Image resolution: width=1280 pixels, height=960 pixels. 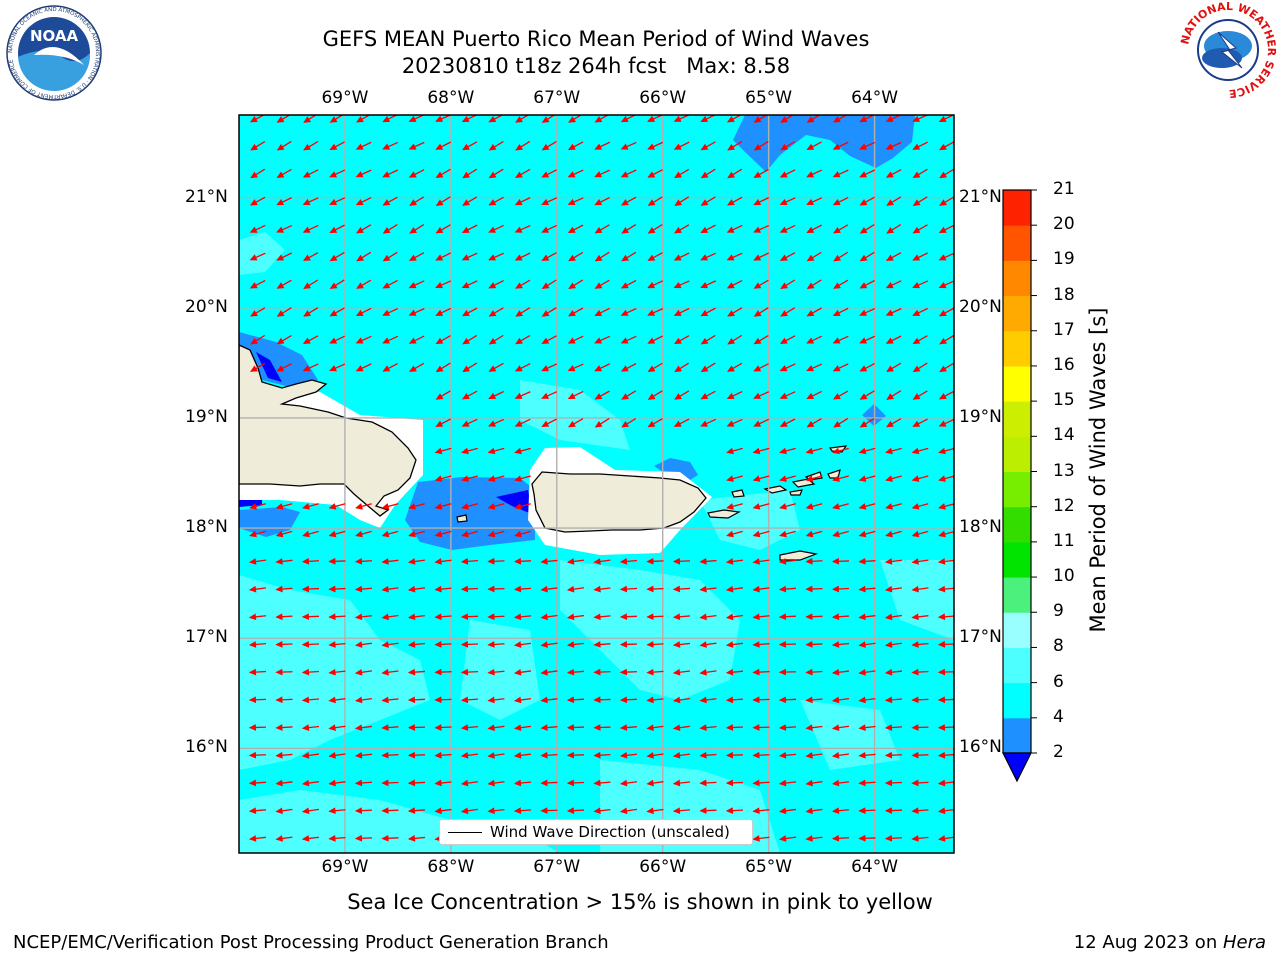 I want to click on colorbar-tick-label: 4, so click(x=1058, y=716).